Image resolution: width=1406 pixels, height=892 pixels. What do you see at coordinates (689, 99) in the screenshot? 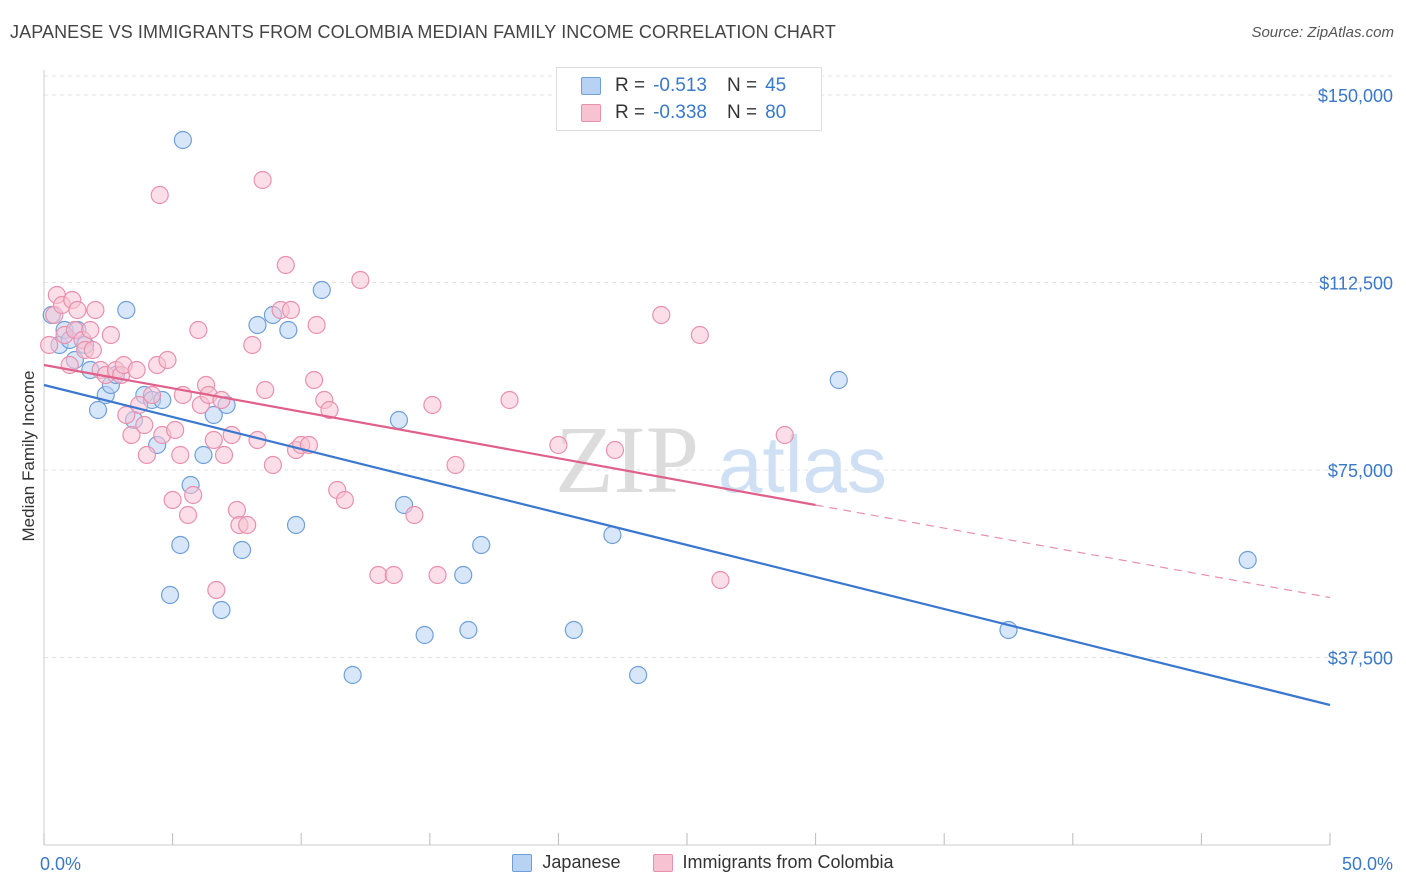
I see `correlation-legend: R = -0.513 N = 45 R = -0.338 N = 80` at bounding box center [689, 99].